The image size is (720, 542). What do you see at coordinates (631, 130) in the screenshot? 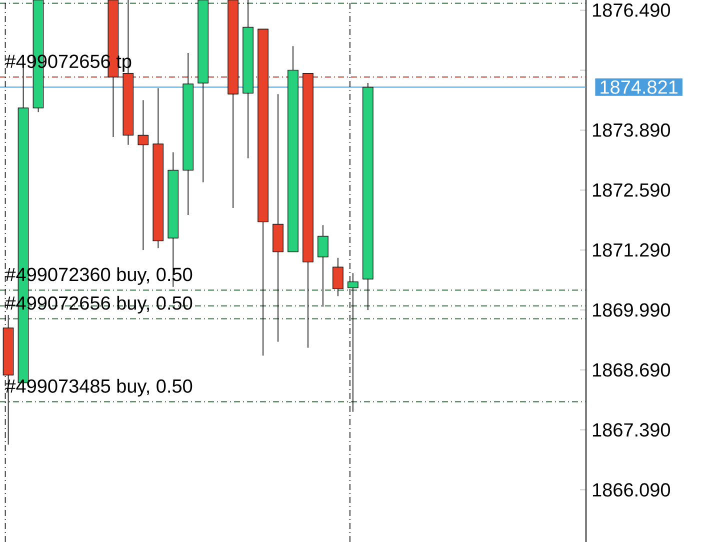
I see `y-tick-label: 1873.890` at bounding box center [631, 130].